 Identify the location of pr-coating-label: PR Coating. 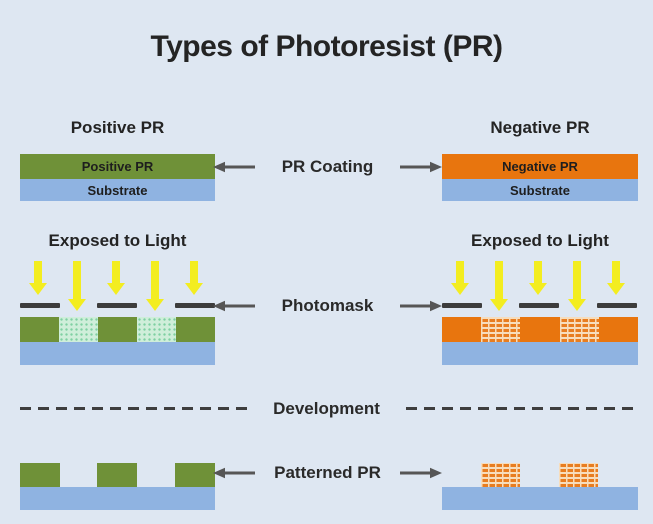
(327, 166).